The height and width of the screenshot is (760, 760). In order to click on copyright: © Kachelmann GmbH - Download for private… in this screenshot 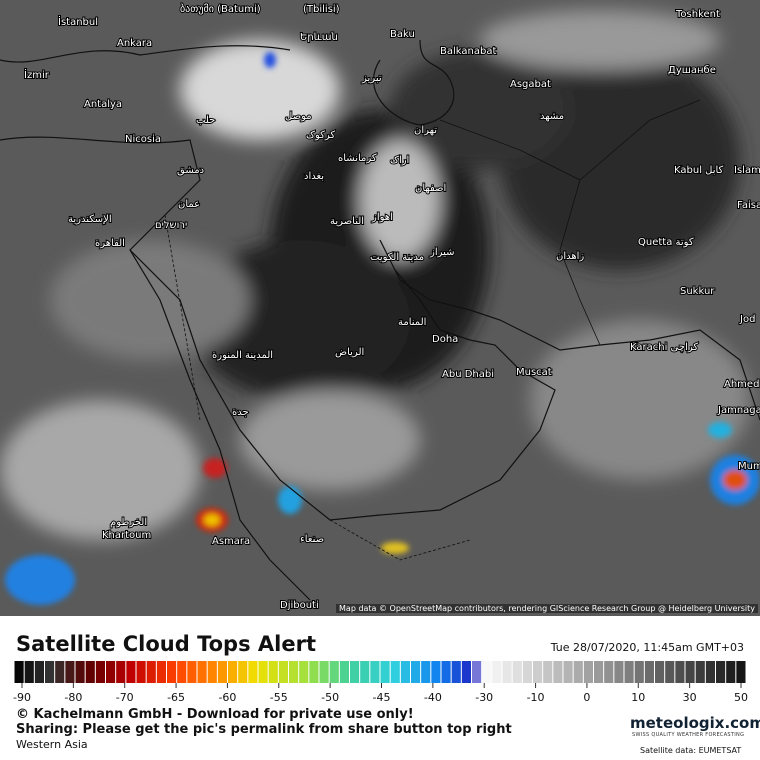, I will do `click(215, 714)`.